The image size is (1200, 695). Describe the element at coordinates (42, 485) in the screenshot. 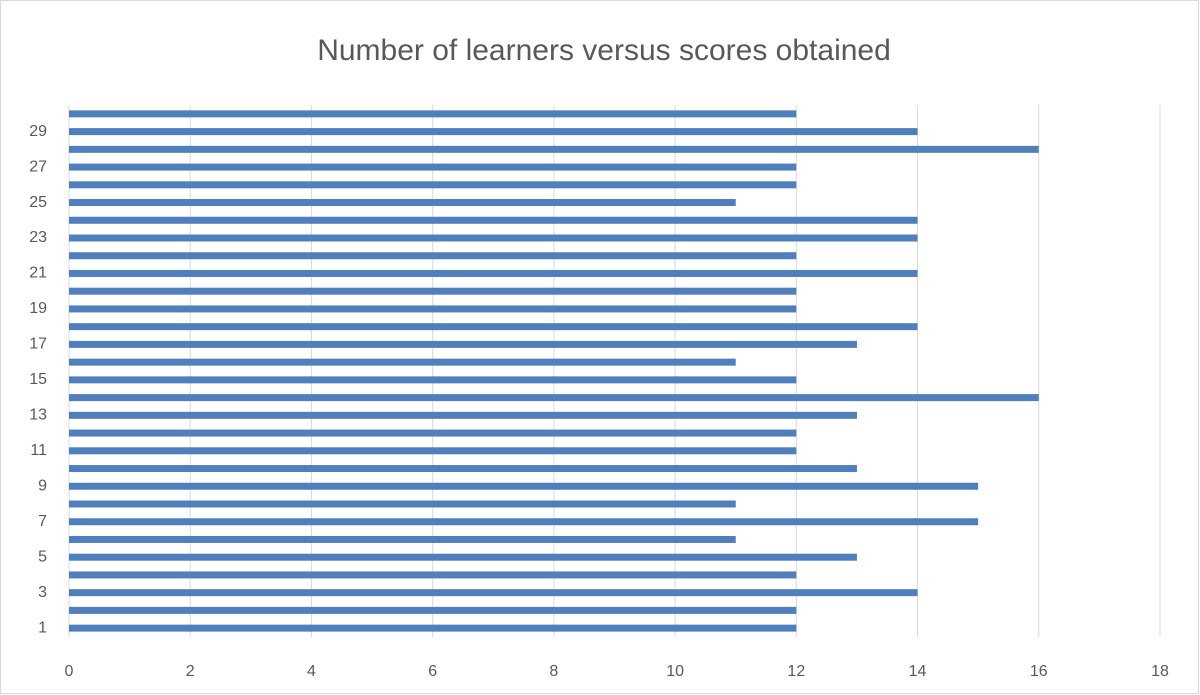

I see `y-tick-label: 9` at that location.